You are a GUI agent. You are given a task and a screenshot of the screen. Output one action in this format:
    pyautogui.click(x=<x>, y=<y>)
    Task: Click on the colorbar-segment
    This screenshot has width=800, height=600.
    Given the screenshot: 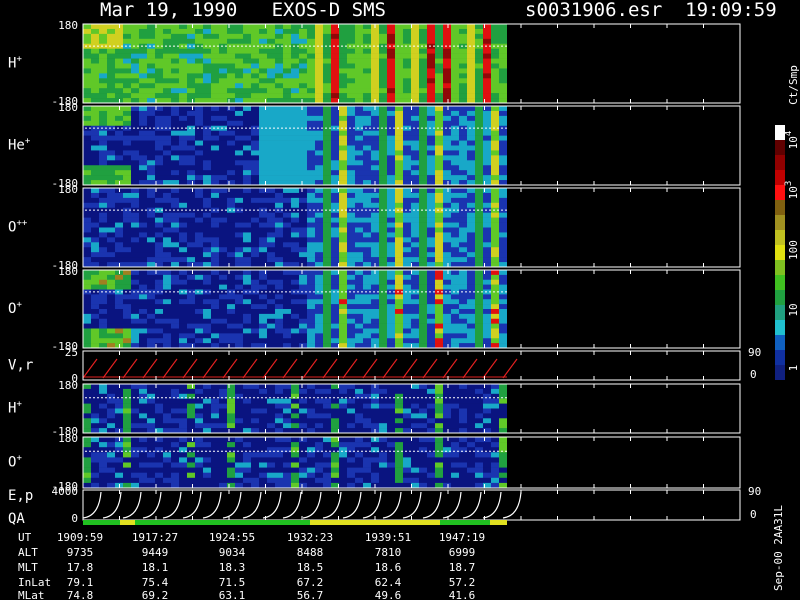 What is the action you would take?
    pyautogui.click(x=780, y=252)
    